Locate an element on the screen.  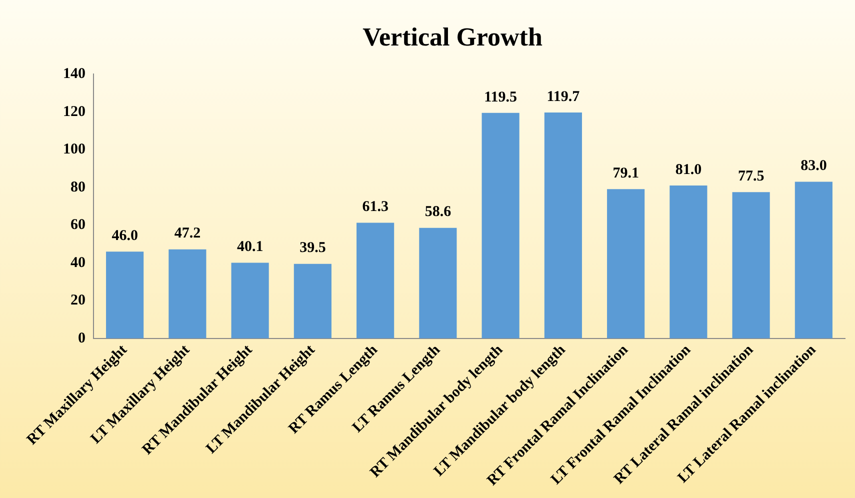
data-label: 81.0 is located at coordinates (688, 170).